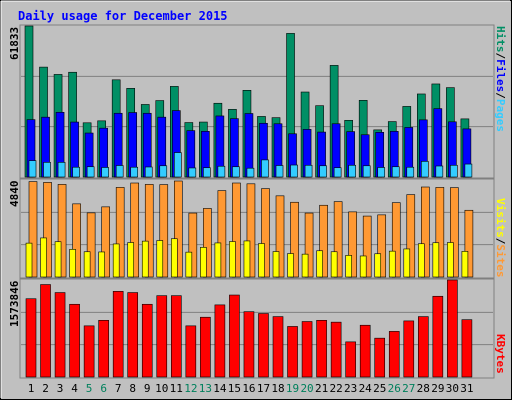  Describe the element at coordinates (500, 218) in the screenshot. I see `legend-visits: Visits` at that location.